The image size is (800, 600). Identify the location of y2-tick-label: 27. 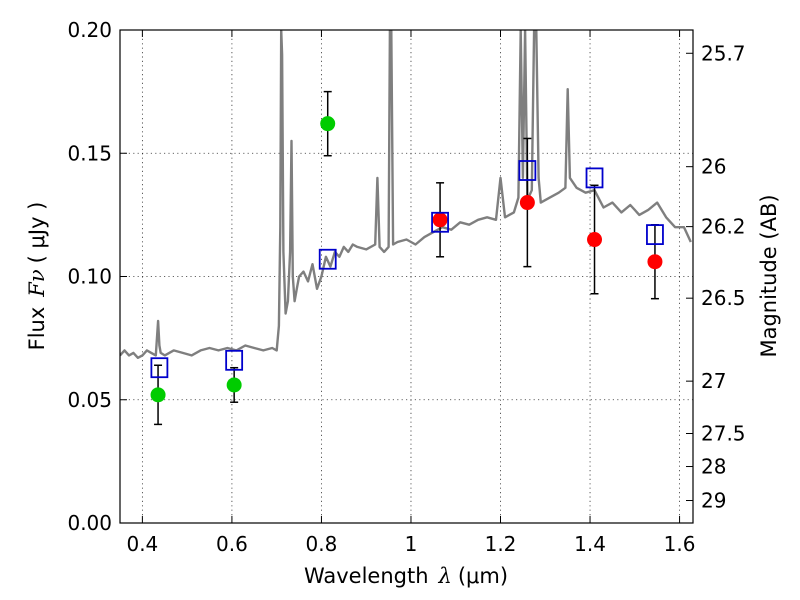
(713, 381).